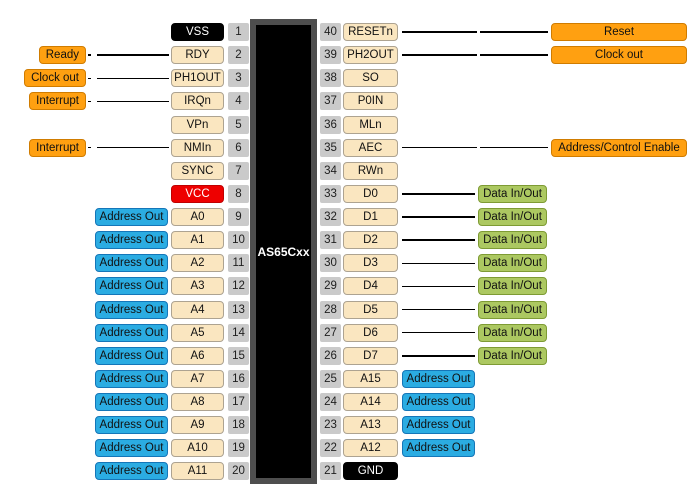  I want to click on pin-22-function: Address Out, so click(438, 448).